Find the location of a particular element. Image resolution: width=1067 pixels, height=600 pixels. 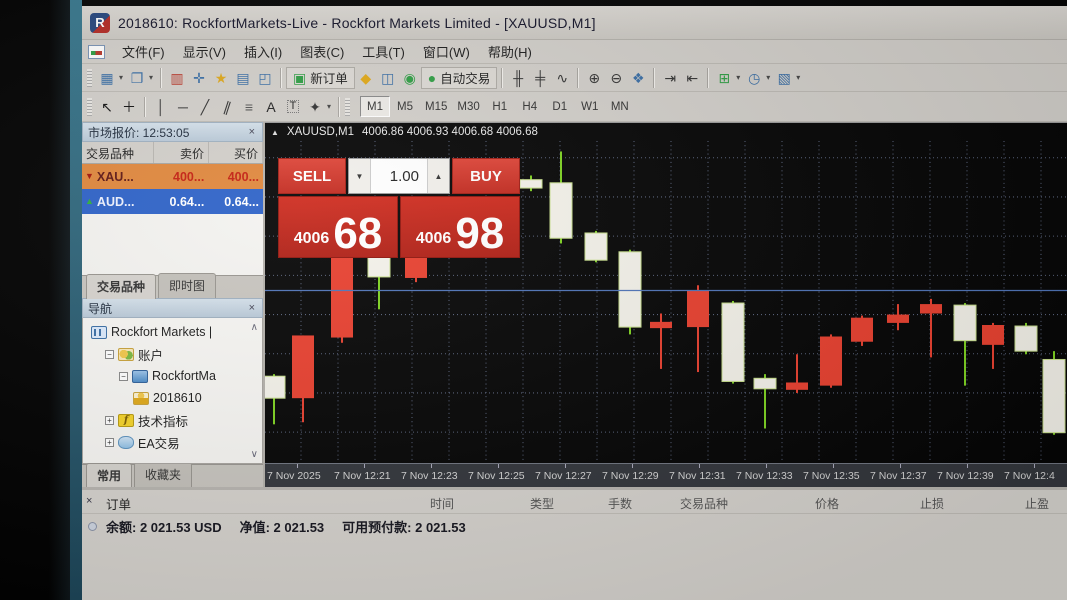

collapse-panel-icon: ▲ is located at coordinates (275, 132).